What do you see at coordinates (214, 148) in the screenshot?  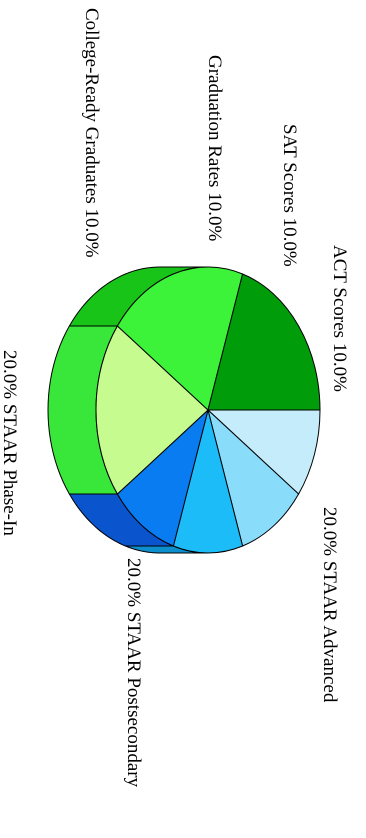 I see `label-graduation-rates: Graduation Rates 10.0%` at bounding box center [214, 148].